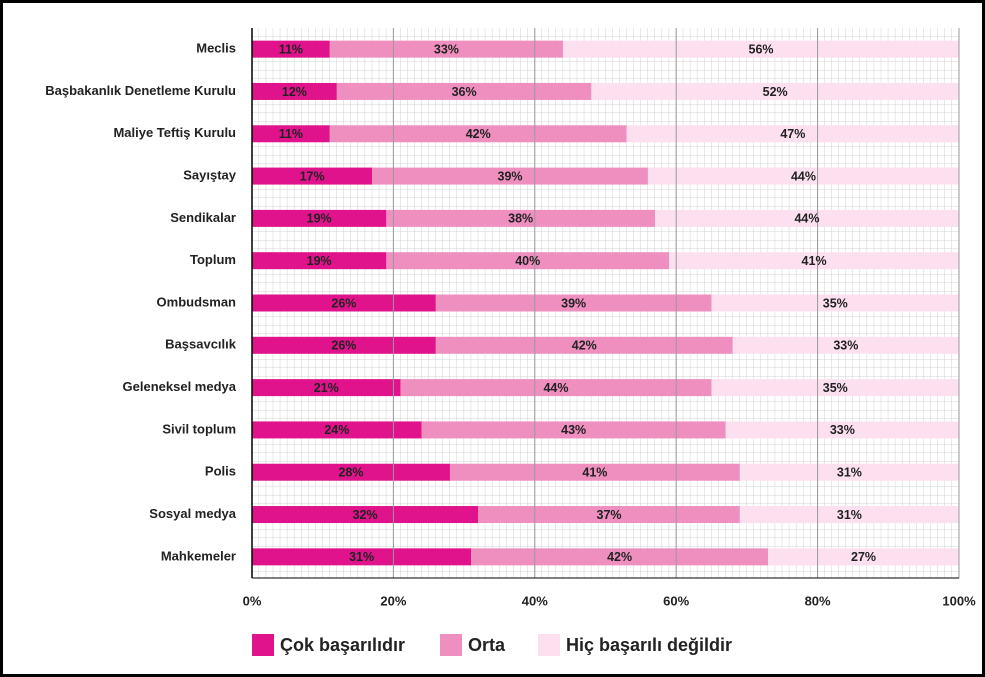  I want to click on category-label: Başsavcılık, so click(201, 344).